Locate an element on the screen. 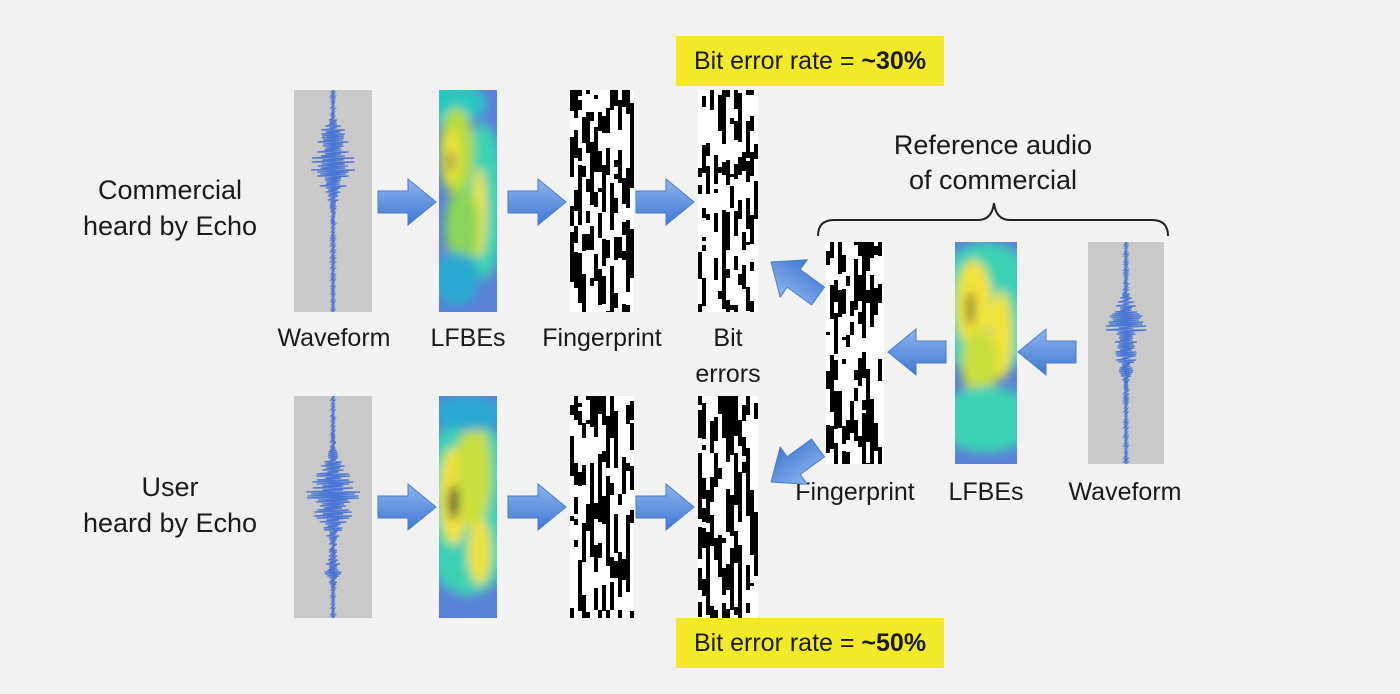 This screenshot has width=1400, height=694. reference-title: Reference audio of commercial is located at coordinates (993, 163).